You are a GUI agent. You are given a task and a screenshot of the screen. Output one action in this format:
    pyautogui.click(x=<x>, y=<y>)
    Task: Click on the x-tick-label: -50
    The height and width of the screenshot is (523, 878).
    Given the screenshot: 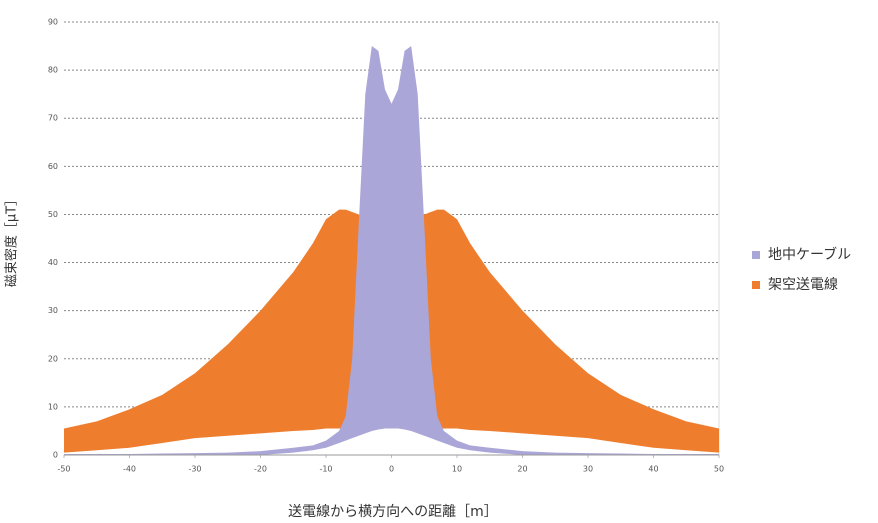 What is the action you would take?
    pyautogui.click(x=63, y=469)
    